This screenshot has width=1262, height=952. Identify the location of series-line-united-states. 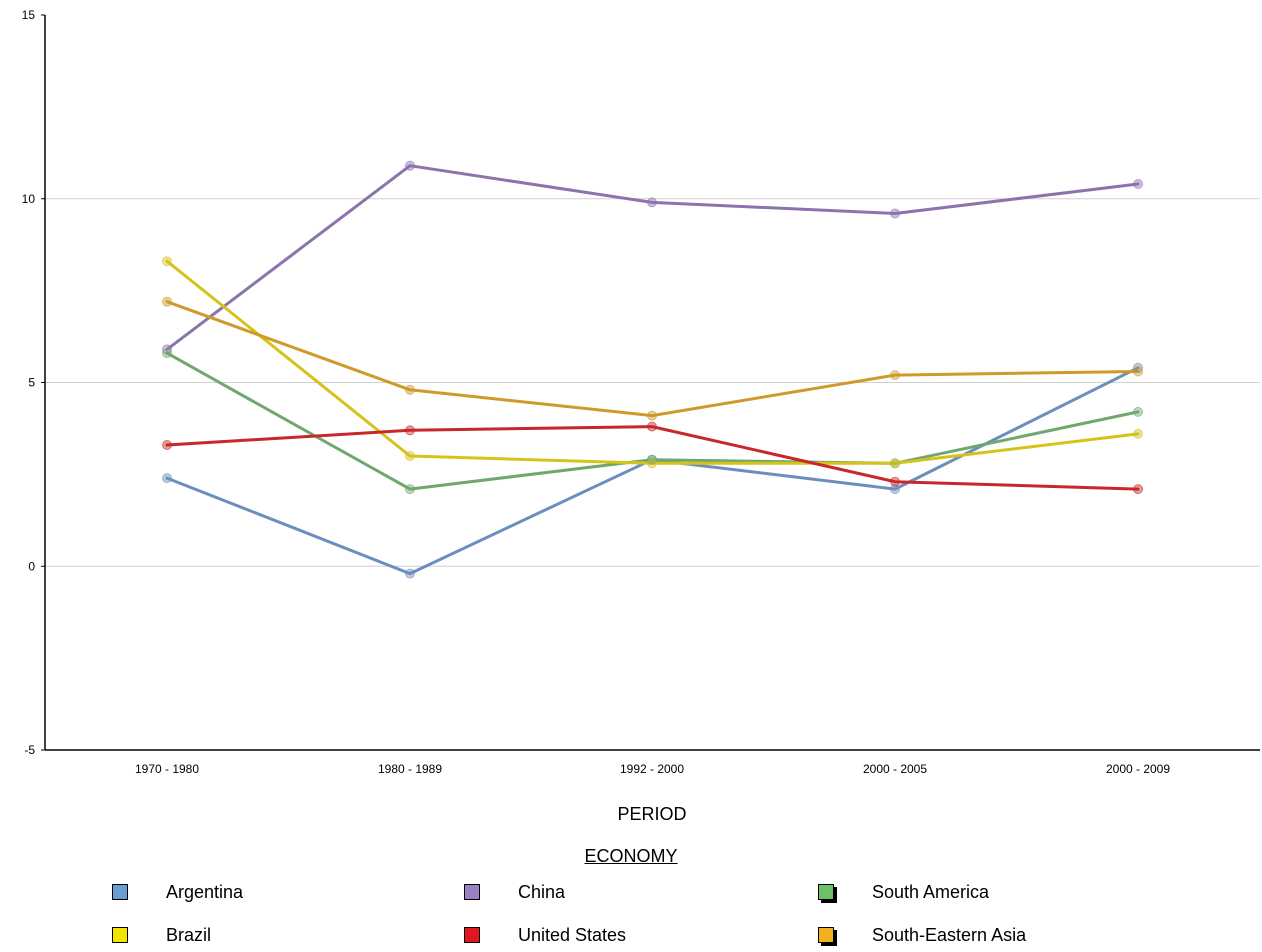
(652, 458).